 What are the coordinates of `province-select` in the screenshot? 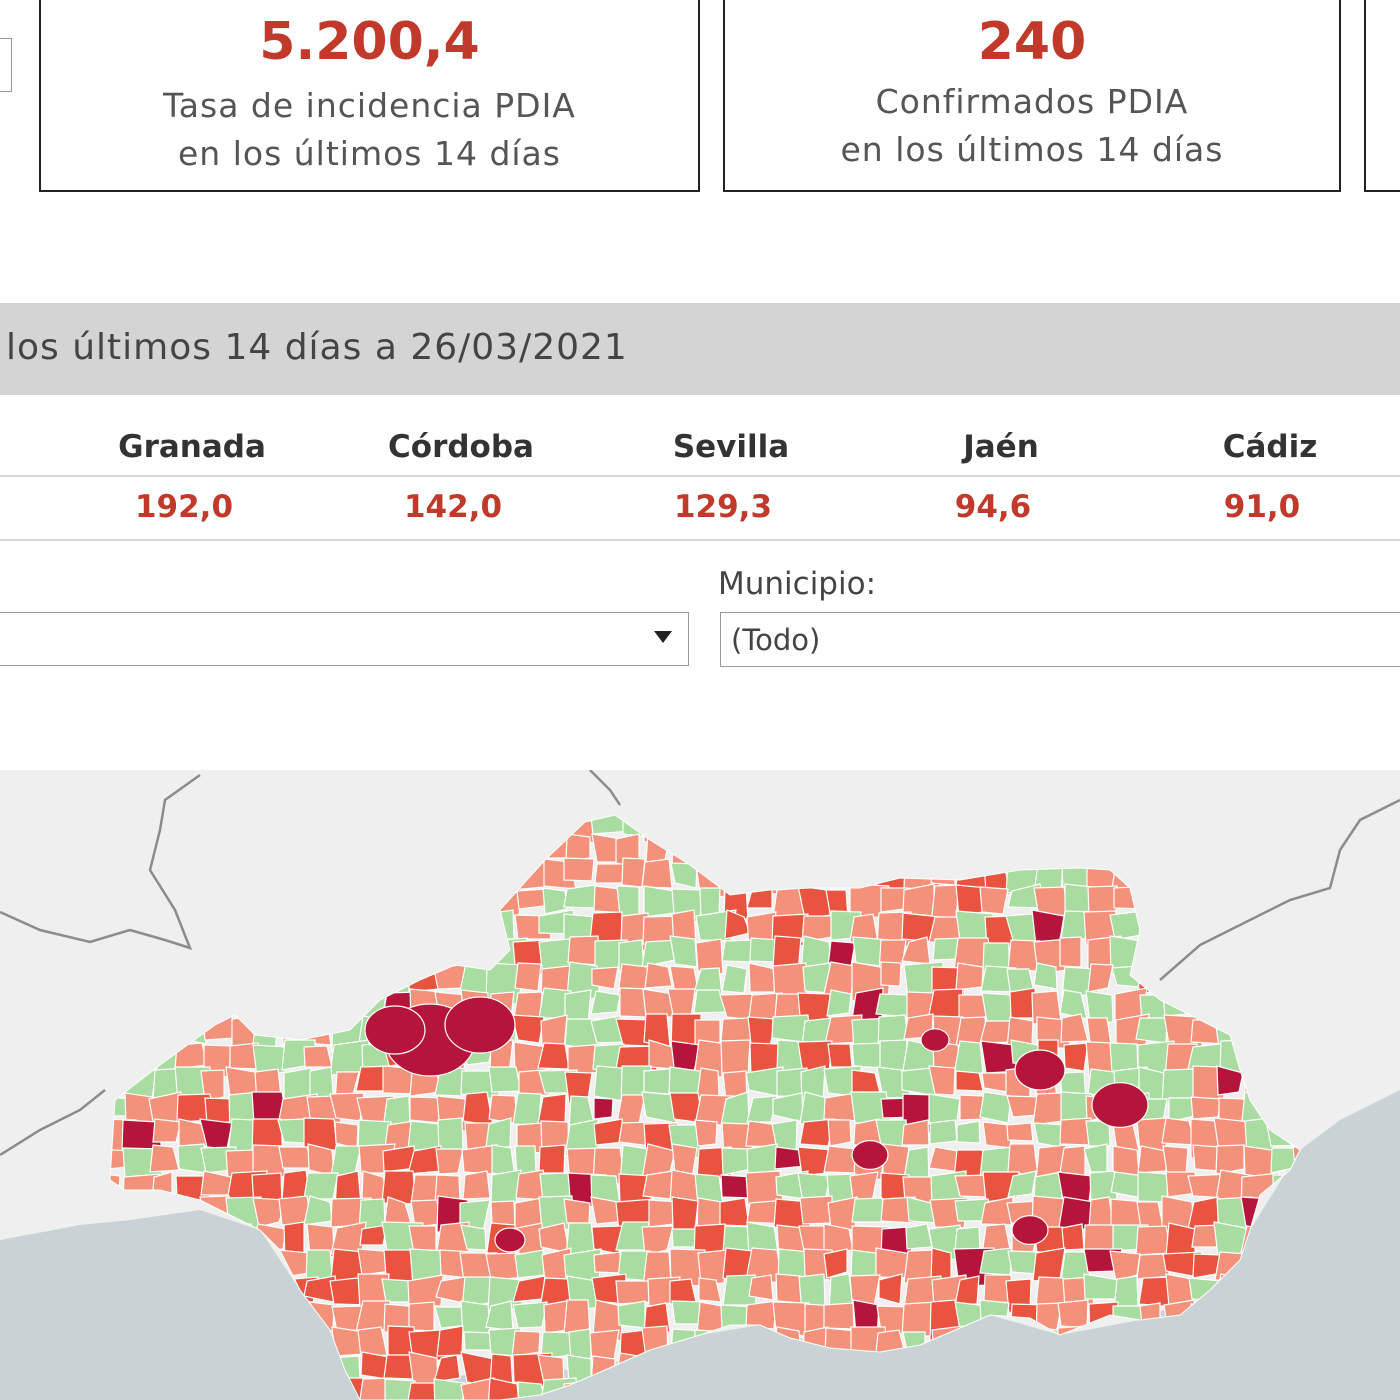 It's located at (344, 639).